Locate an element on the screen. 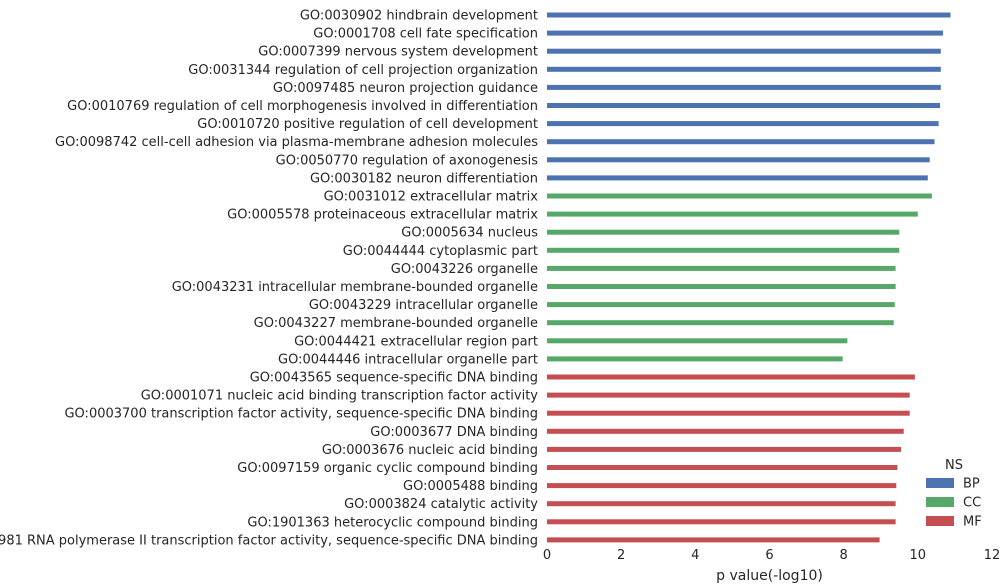 Image resolution: width=1007 pixels, height=587 pixels. x-tick-label: 6 is located at coordinates (769, 555).